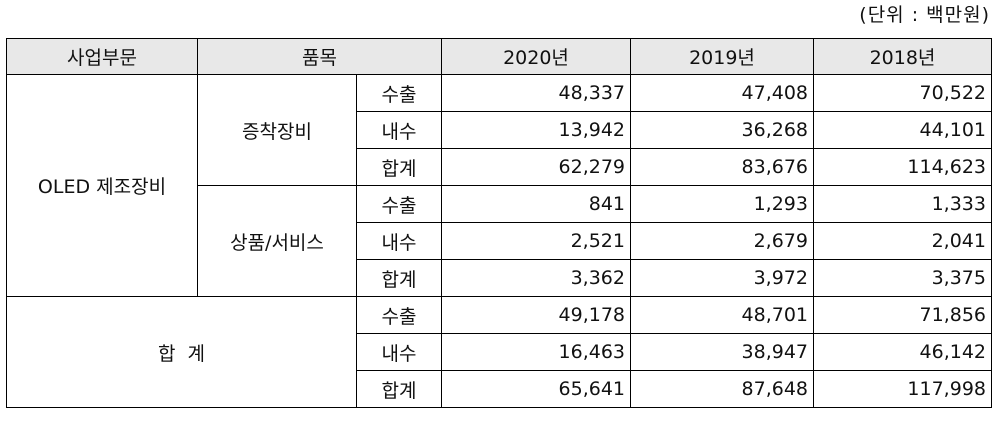 This screenshot has height=424, width=998. I want to click on value-2018: 2,041, so click(902, 241).